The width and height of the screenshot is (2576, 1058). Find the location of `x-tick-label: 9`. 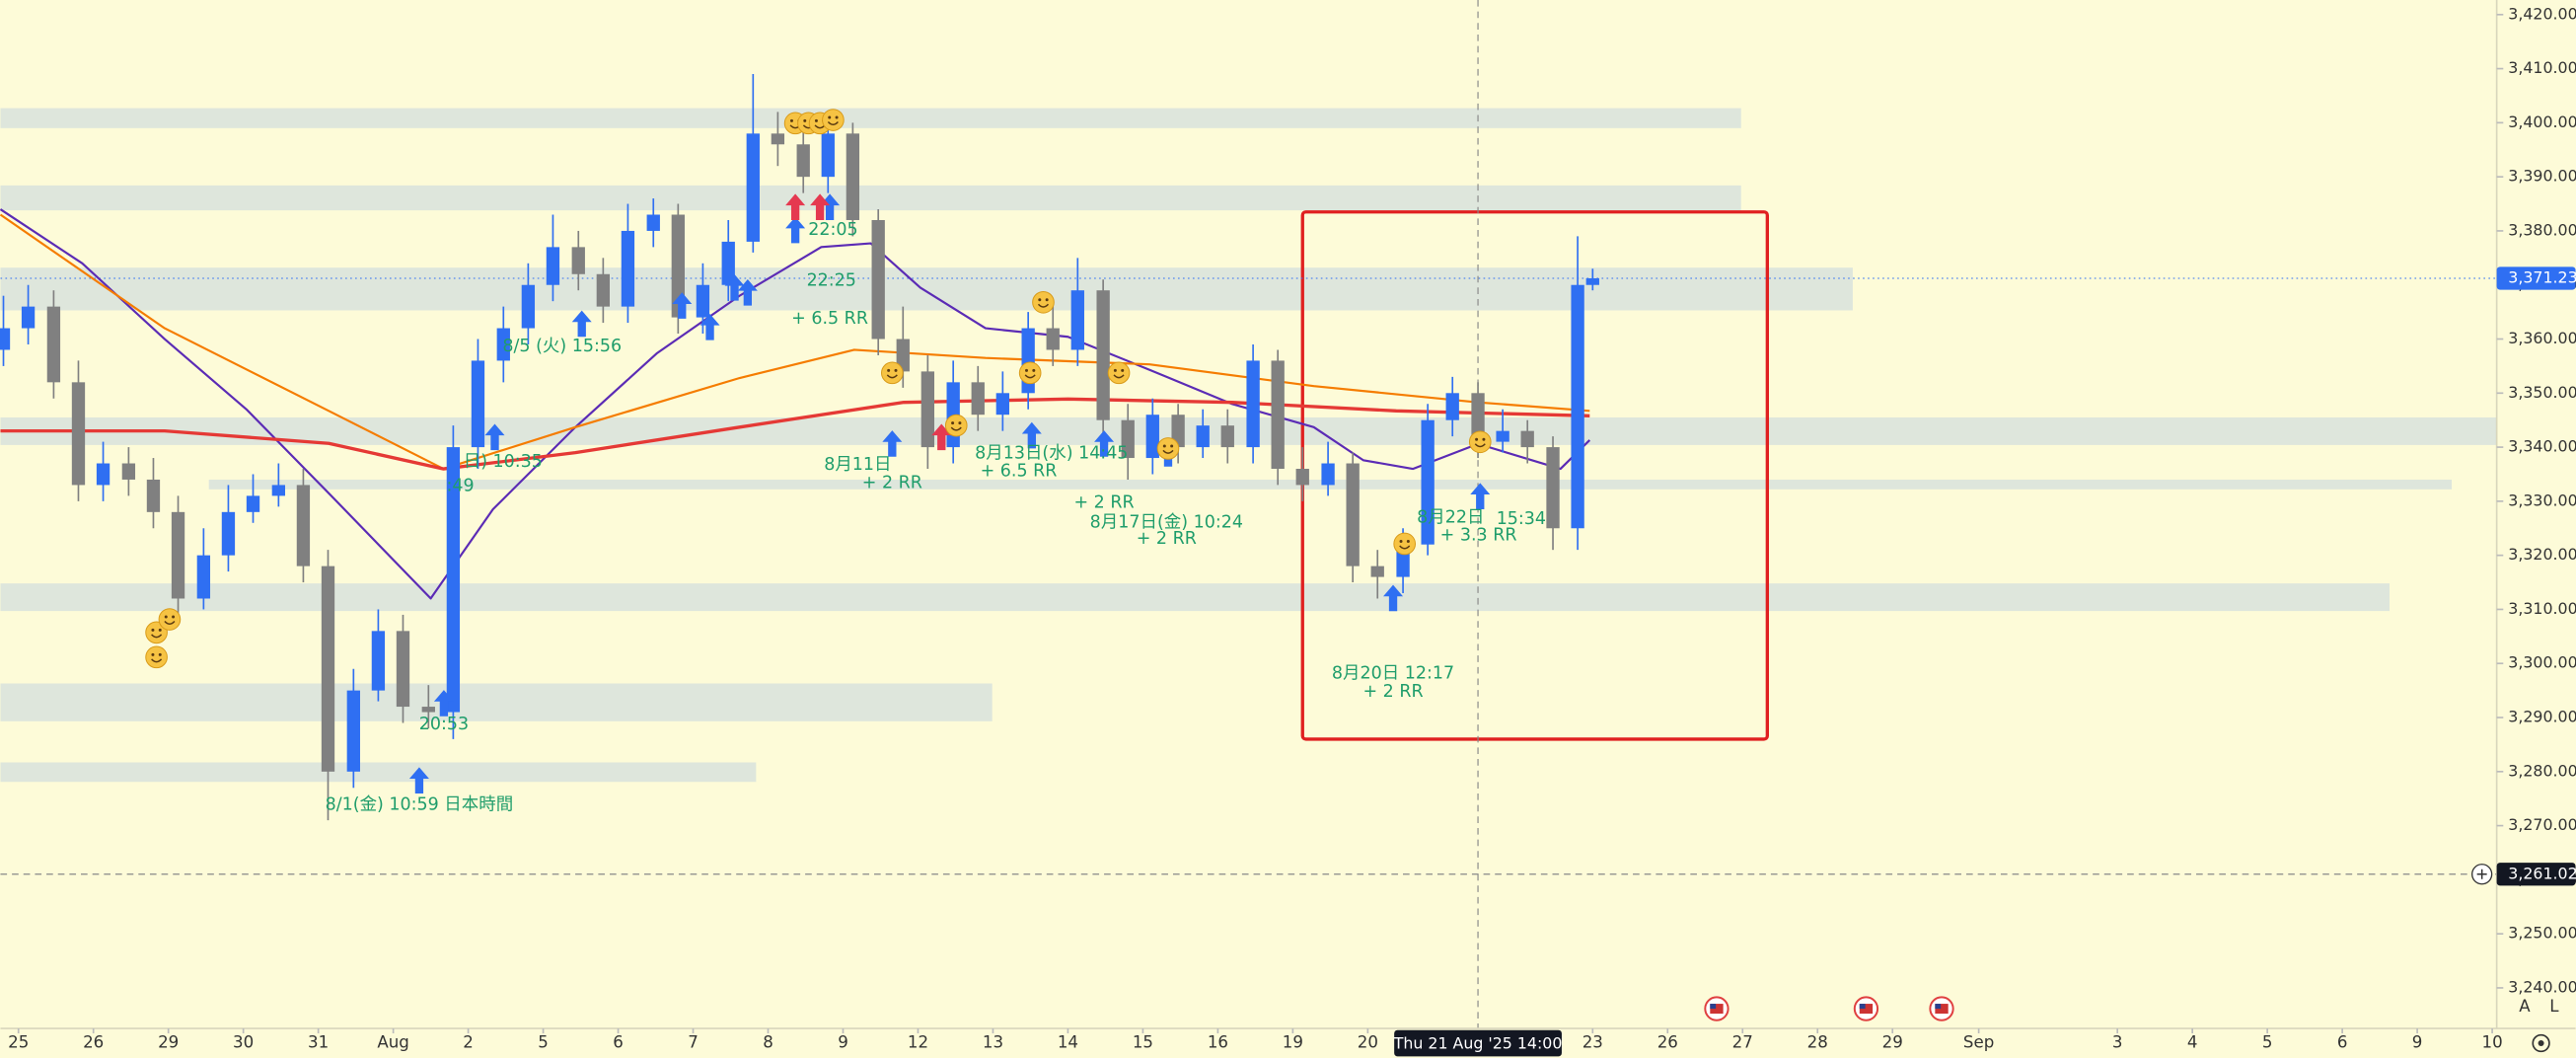

x-tick-label: 9 is located at coordinates (843, 1042).